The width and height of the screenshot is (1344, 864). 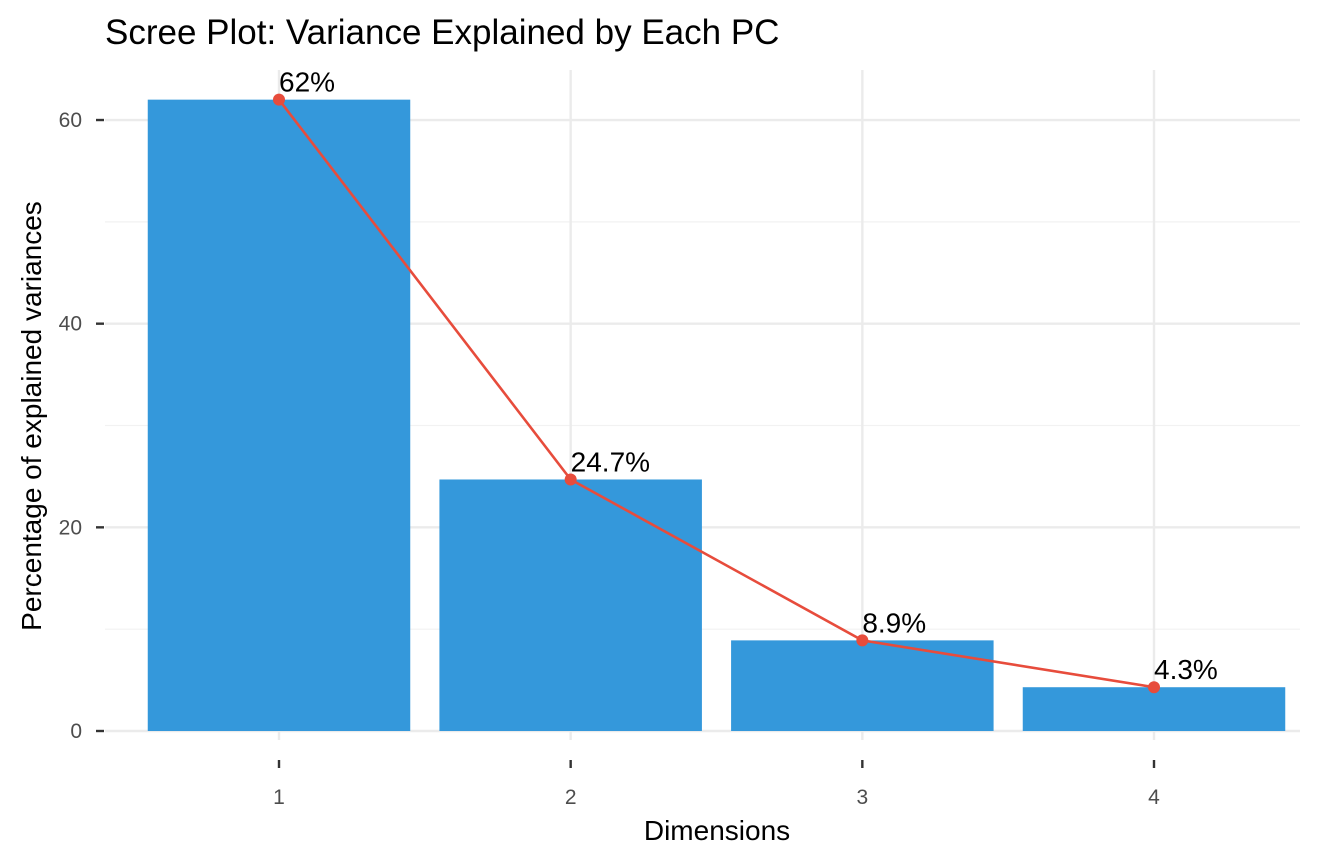 I want to click on x-tick-label: 2, so click(x=571, y=797).